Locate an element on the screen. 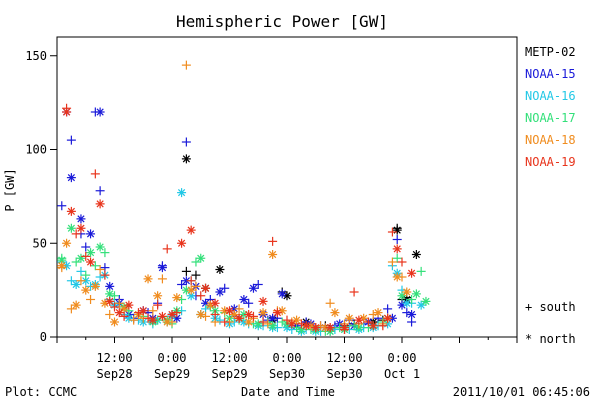  legend-item-noaa-15: NOAA-15 is located at coordinates (550, 74).